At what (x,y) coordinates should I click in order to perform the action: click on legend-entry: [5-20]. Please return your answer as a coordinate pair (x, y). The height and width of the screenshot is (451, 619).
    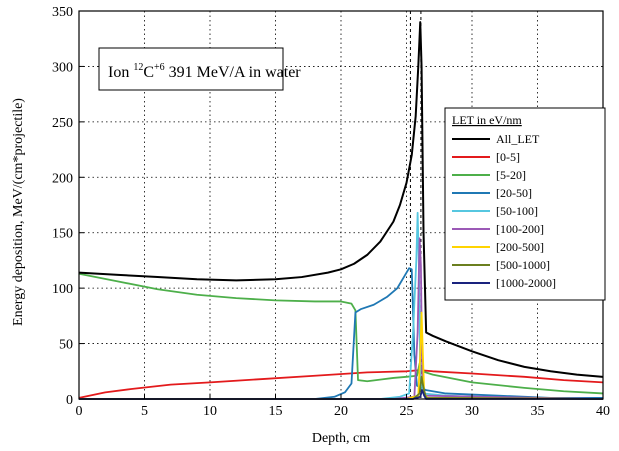
    Looking at the image, I should click on (511, 175).